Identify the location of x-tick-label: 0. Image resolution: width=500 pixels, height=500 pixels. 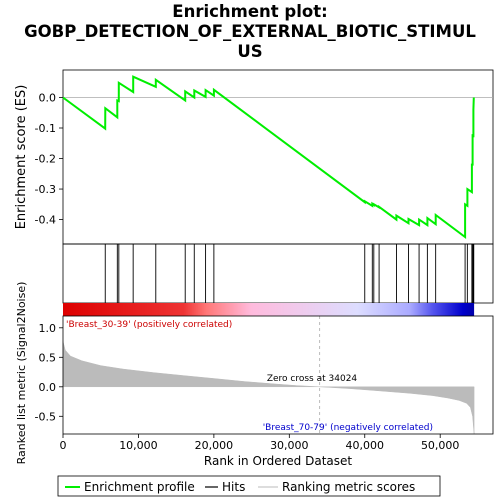
(63, 445).